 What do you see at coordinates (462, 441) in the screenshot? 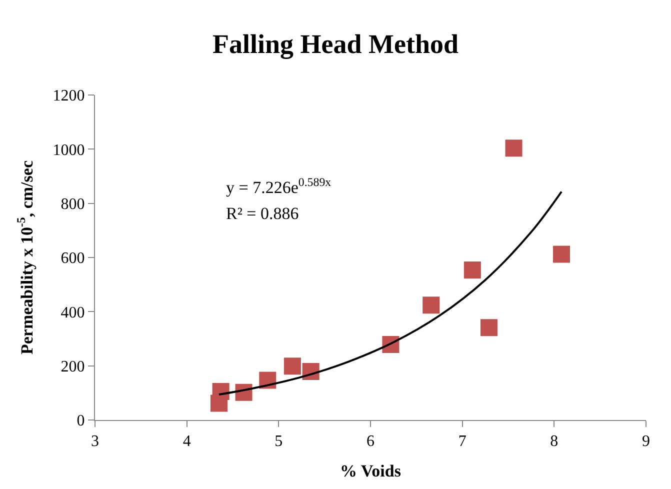
I see `x-tick-label: 7` at bounding box center [462, 441].